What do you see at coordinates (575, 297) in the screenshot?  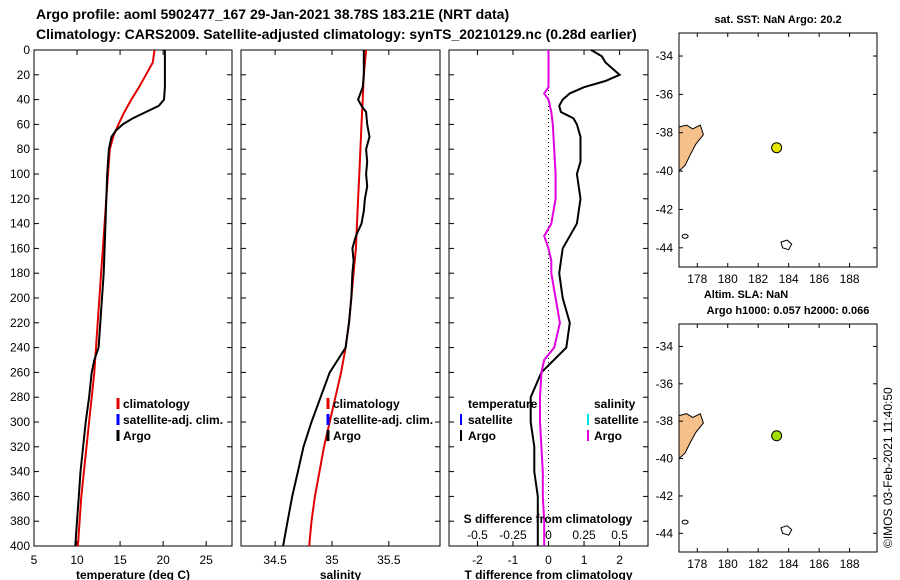 I see `series-line-temperature-argo` at bounding box center [575, 297].